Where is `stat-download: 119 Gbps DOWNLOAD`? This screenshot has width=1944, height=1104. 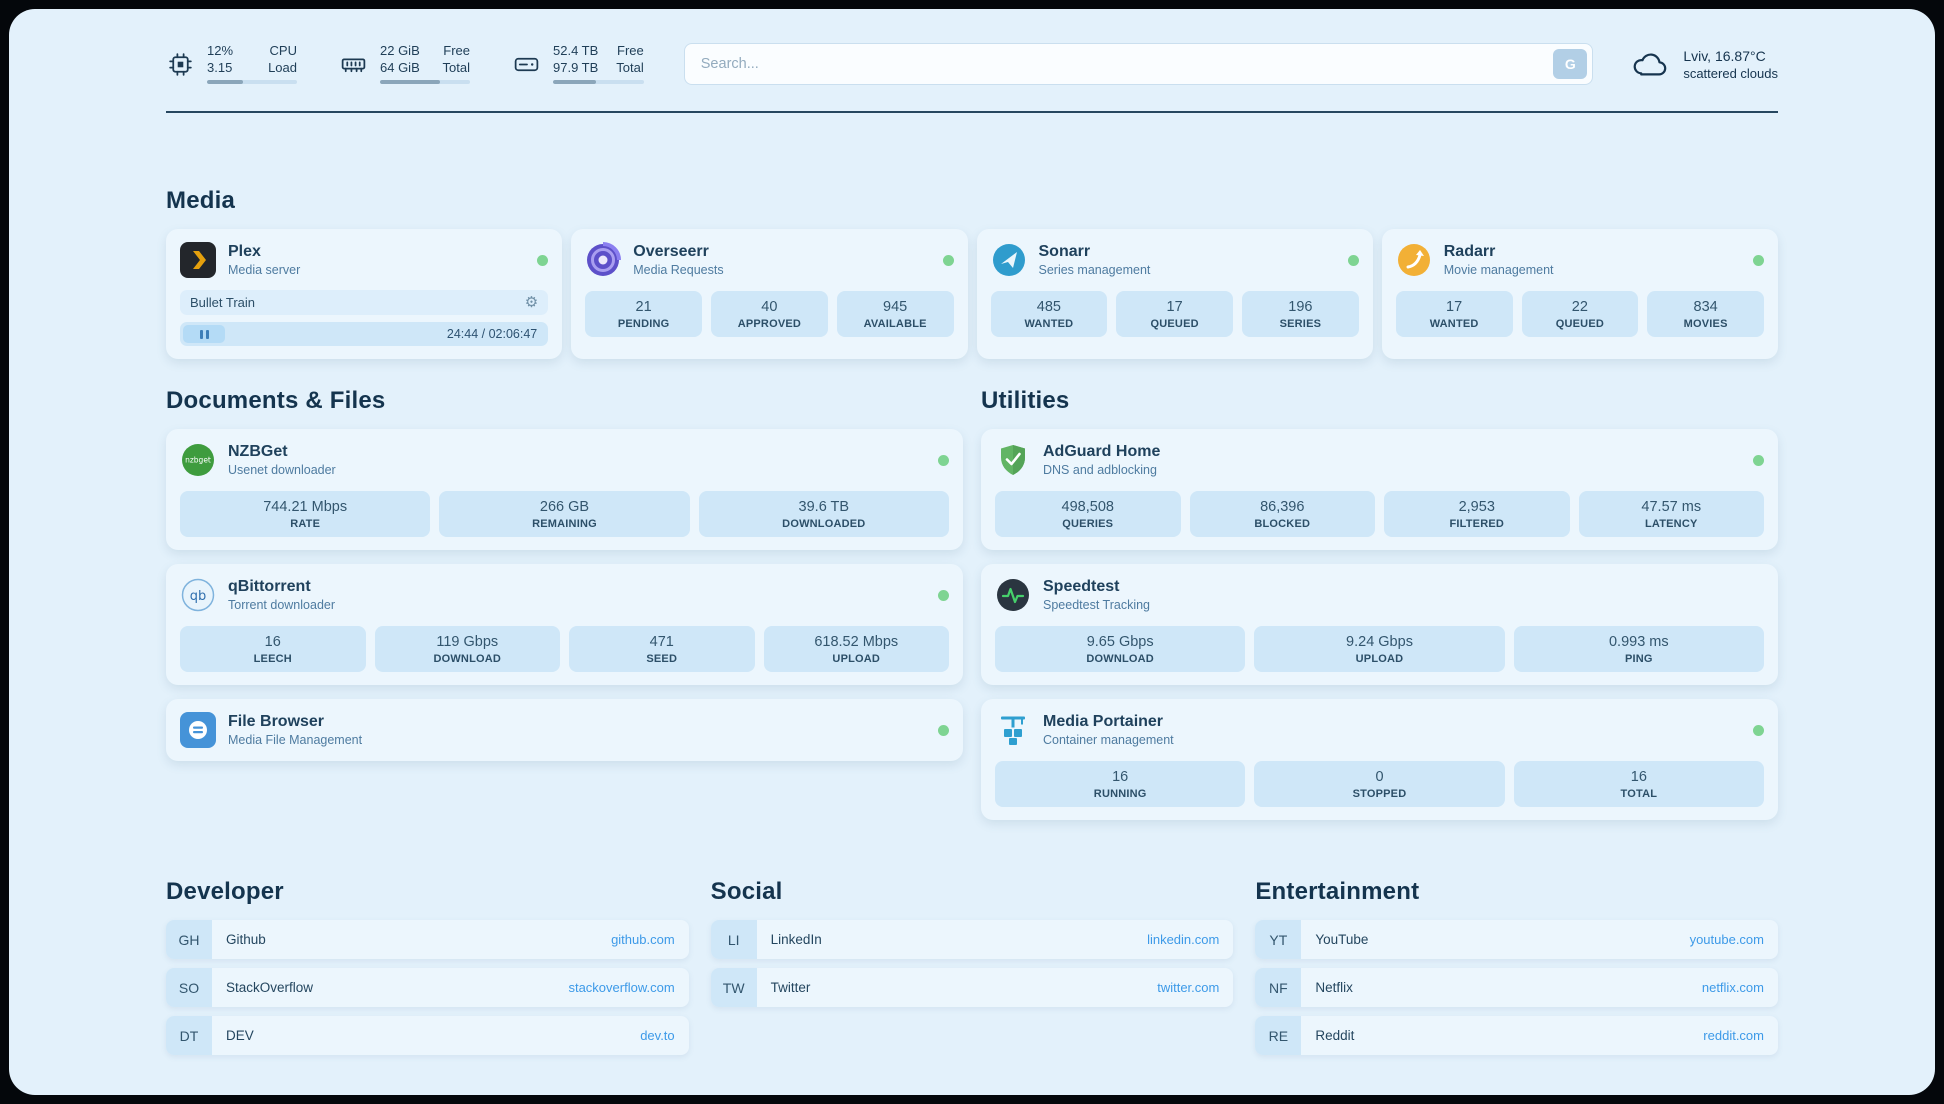
stat-download: 119 Gbps DOWNLOAD is located at coordinates (467, 649).